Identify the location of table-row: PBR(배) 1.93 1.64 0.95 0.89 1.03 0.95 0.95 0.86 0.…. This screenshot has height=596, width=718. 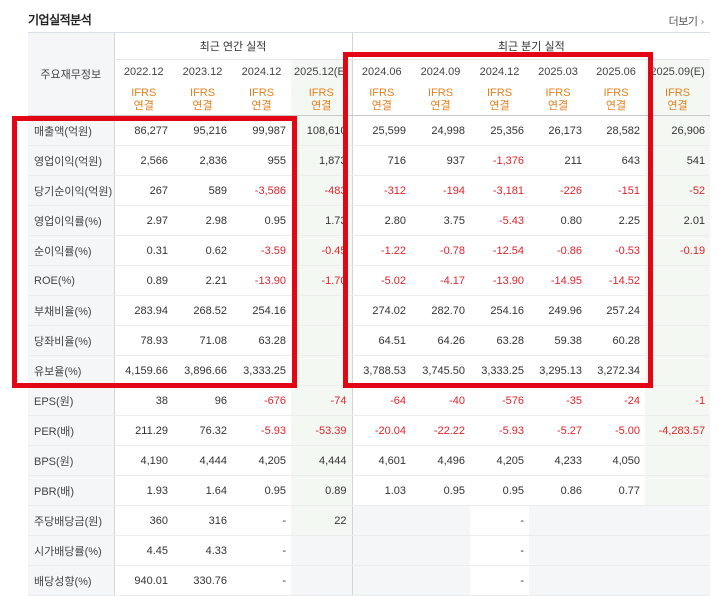
(369, 490).